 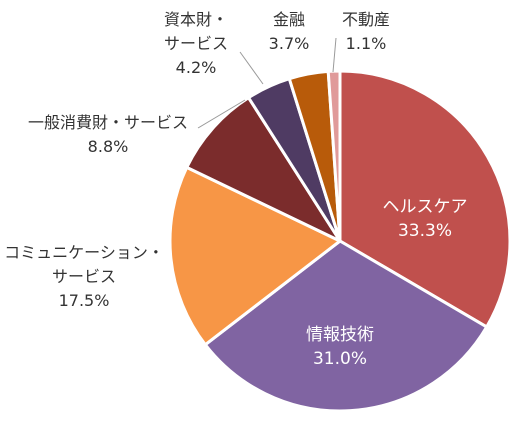 I want to click on slice-value-5: 3.7%, so click(x=289, y=43).